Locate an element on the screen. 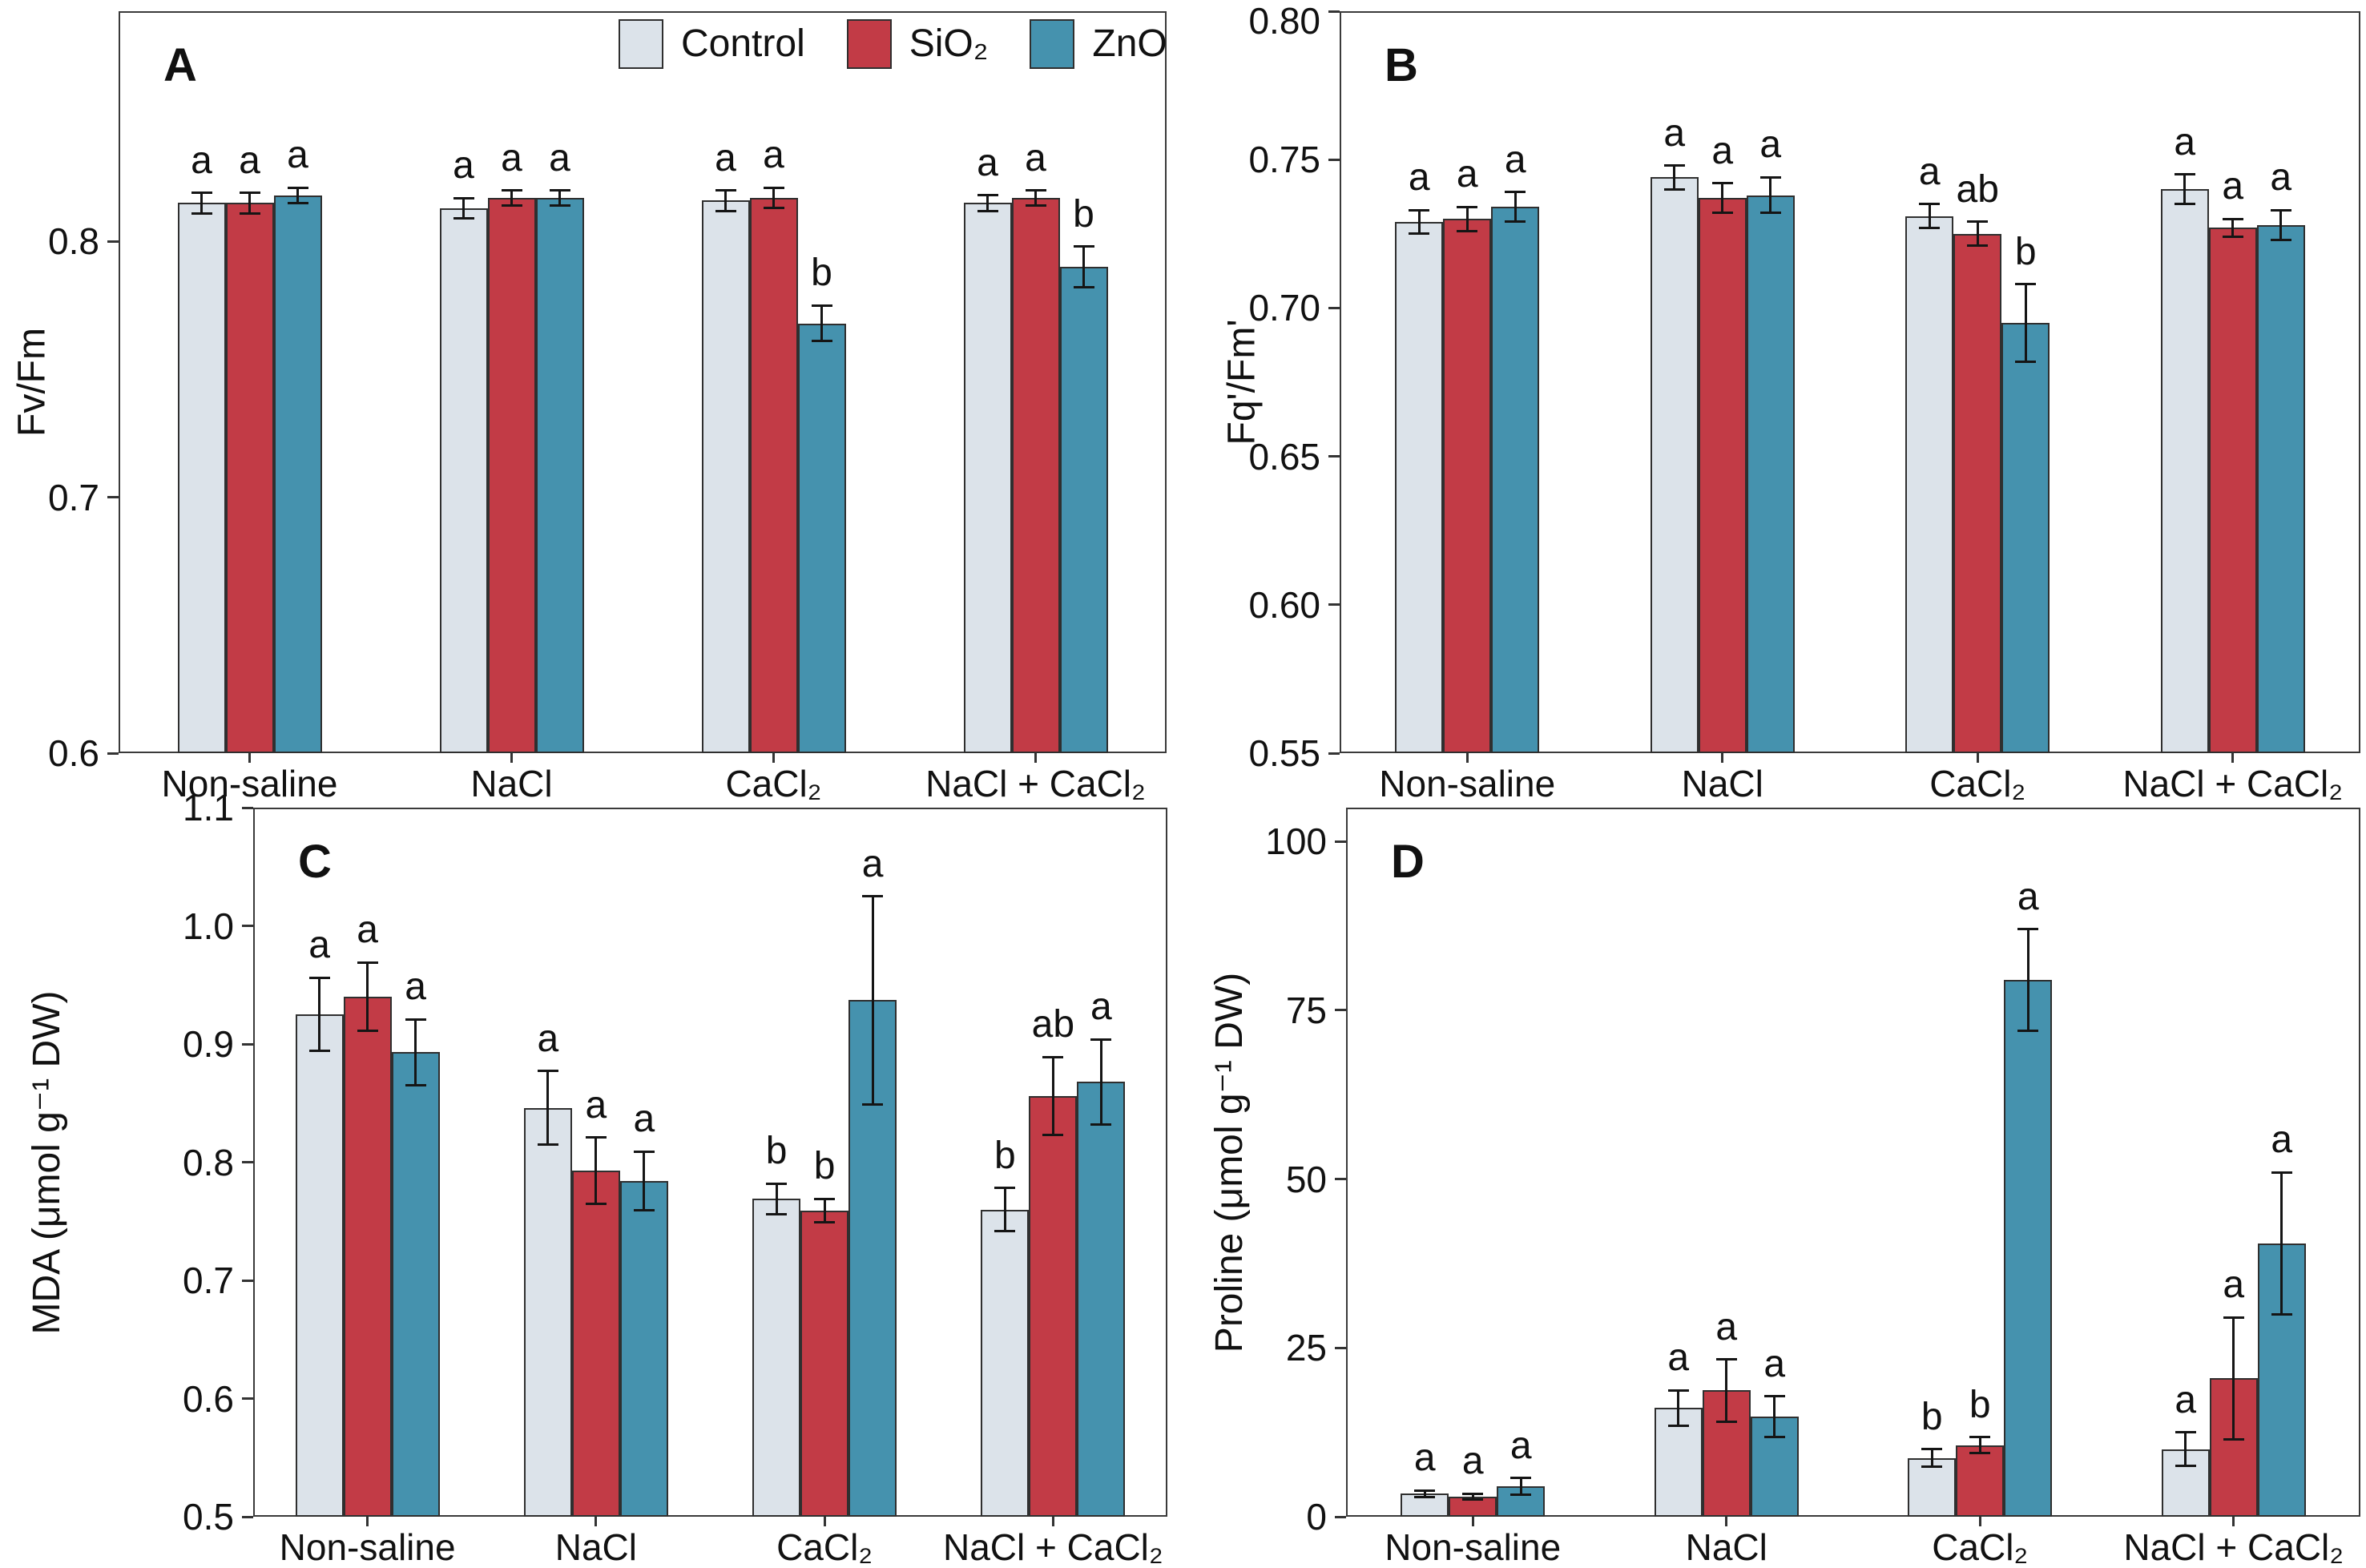 The width and height of the screenshot is (2366, 1568). legend-label: SiO₂ is located at coordinates (949, 43).